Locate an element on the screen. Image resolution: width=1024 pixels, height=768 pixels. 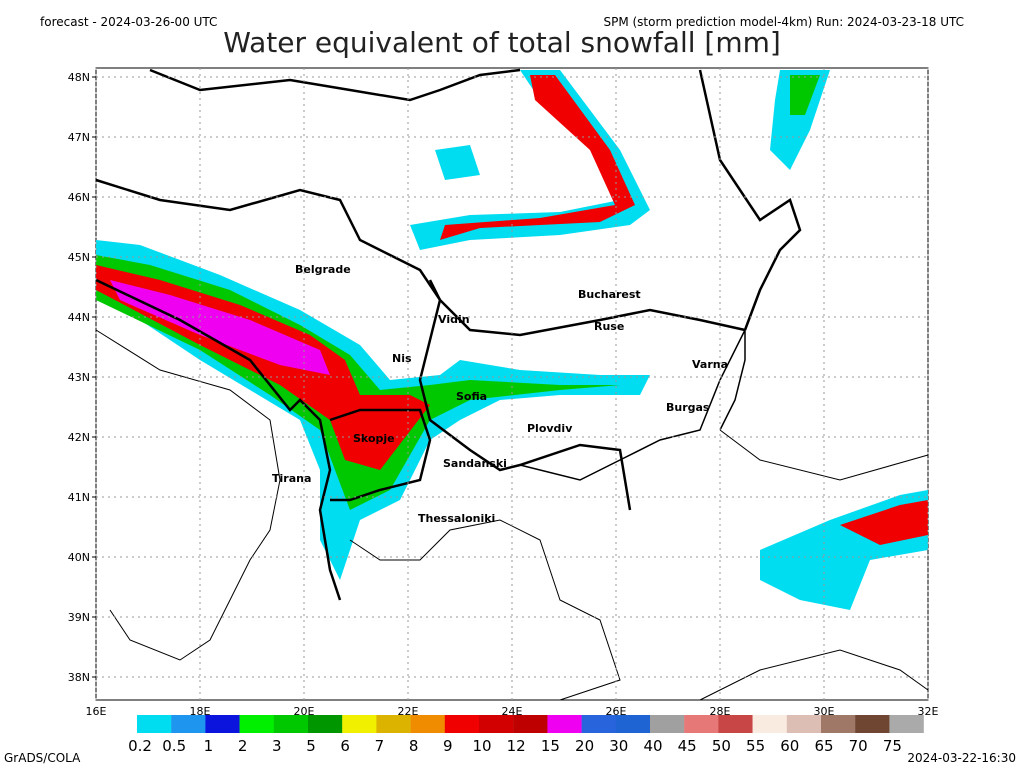
lat-tick-label: 41N is located at coordinates (79, 497).